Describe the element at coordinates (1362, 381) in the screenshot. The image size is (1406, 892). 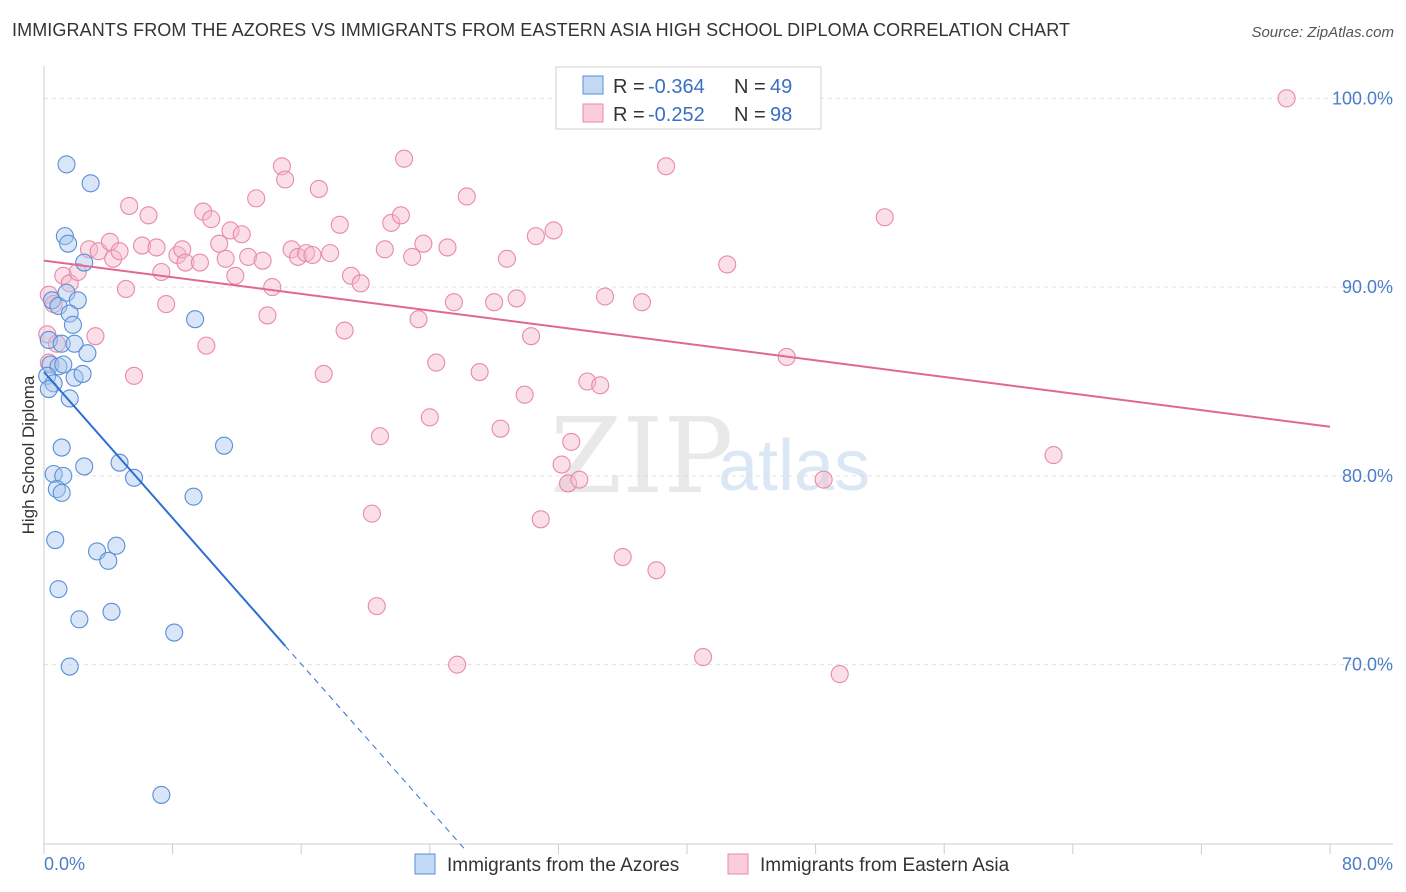
I see `y-tick-labels: 70.0% 80.0% 90.0% 100.0%` at that location.